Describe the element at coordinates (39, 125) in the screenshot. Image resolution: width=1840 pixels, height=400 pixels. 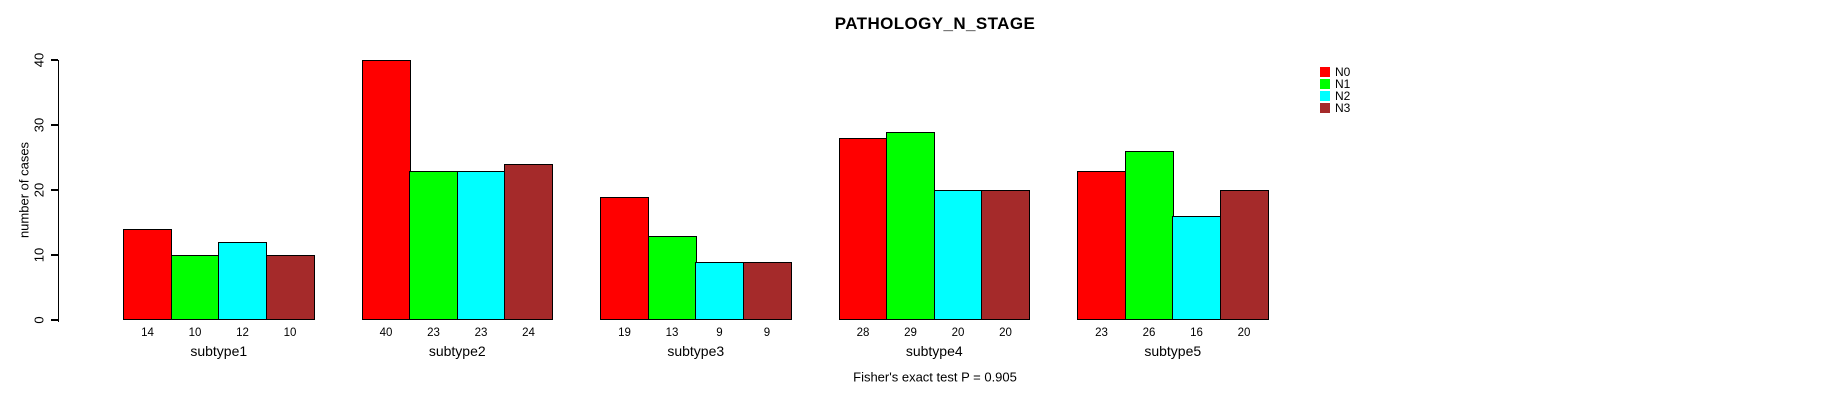
I see `y-axis-tick-label-30: 30` at that location.